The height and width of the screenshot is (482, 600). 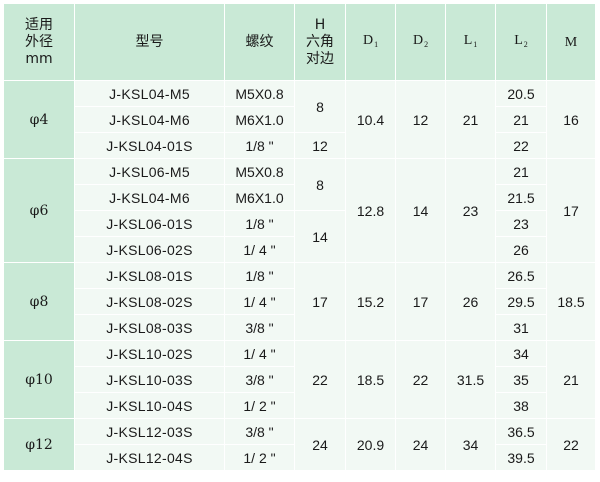 What do you see at coordinates (521, 457) in the screenshot?
I see `l2-cell: 39.5` at bounding box center [521, 457].